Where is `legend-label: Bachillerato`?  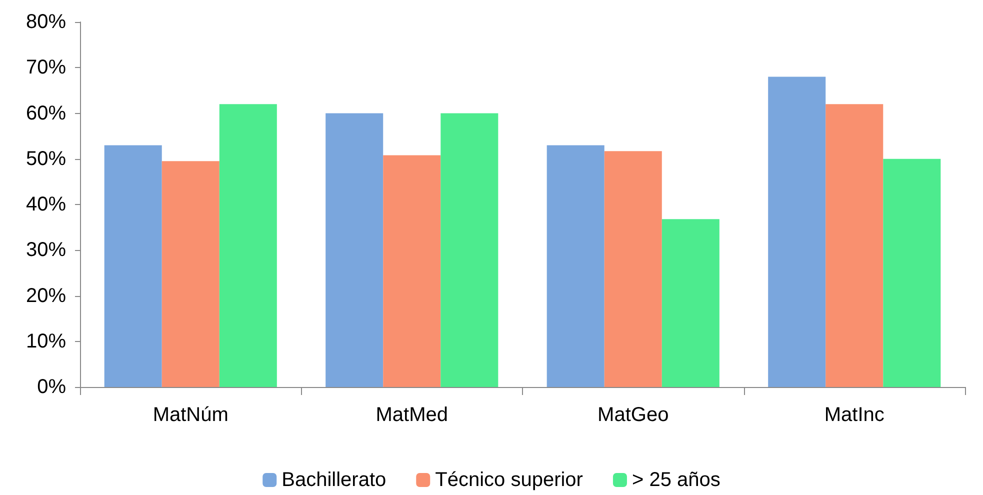
legend-label: Bachillerato is located at coordinates (334, 480).